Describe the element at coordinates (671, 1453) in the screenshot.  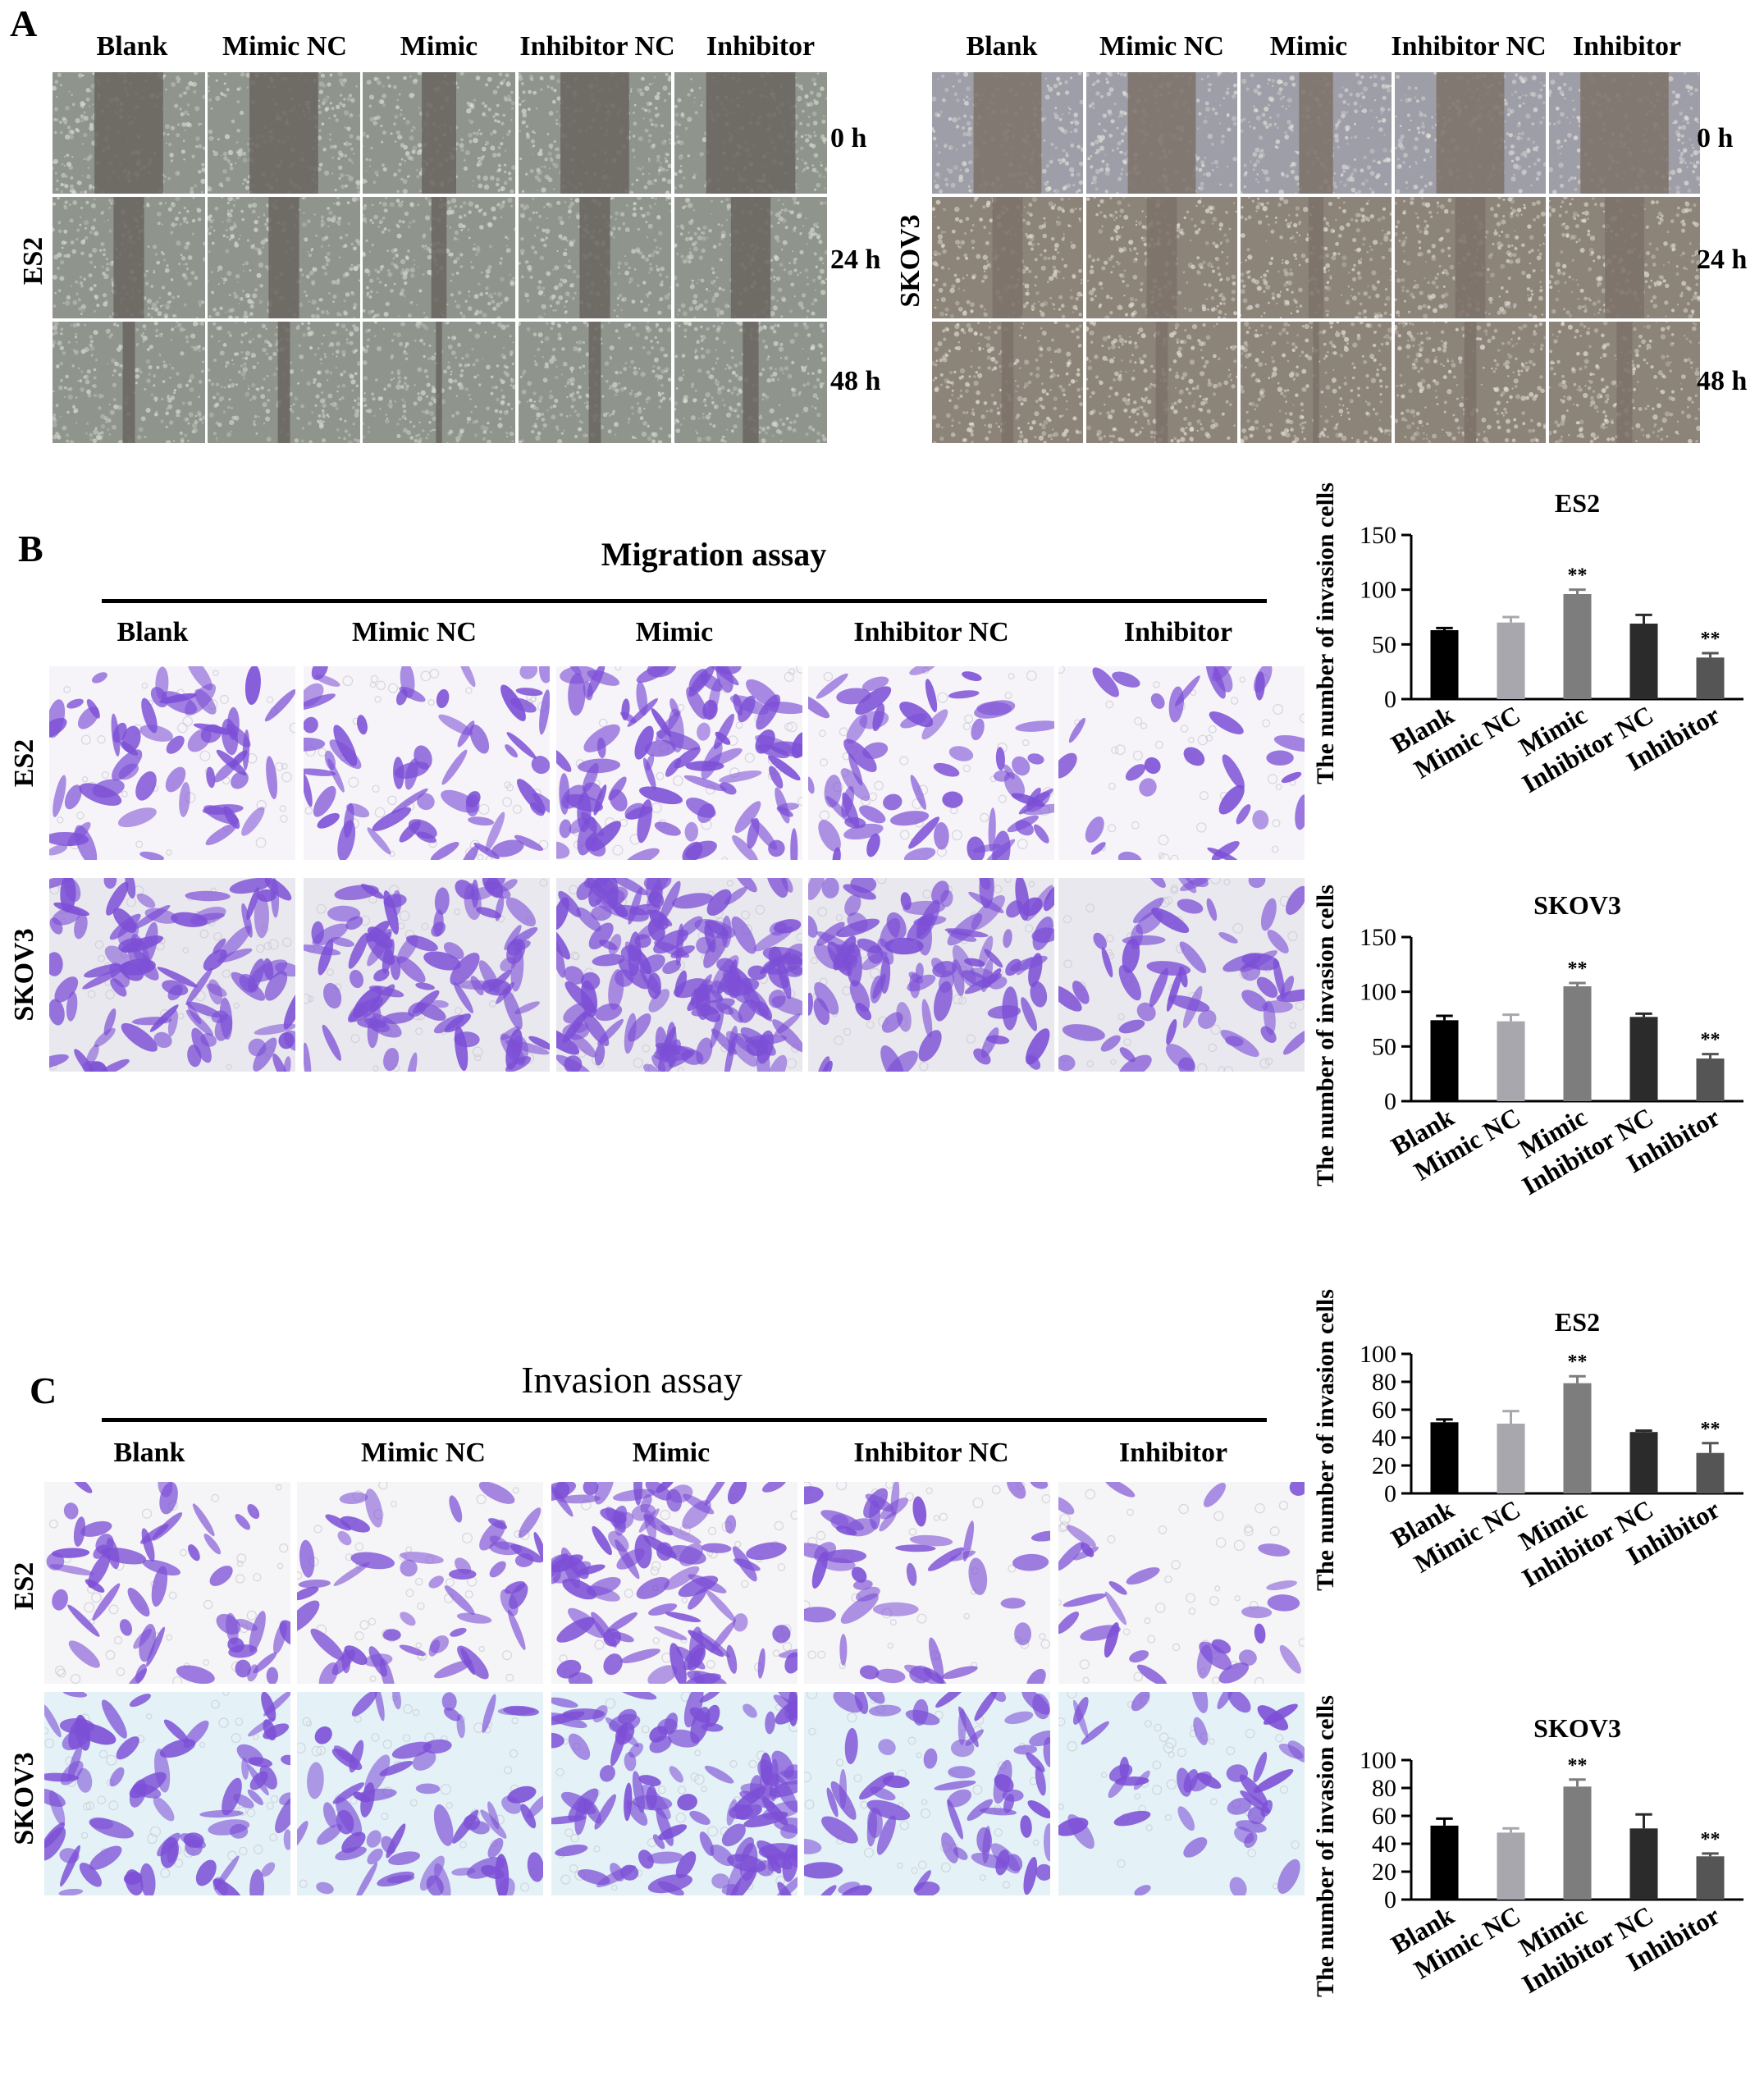
I see `invasion-col-mimic: Mimic` at that location.